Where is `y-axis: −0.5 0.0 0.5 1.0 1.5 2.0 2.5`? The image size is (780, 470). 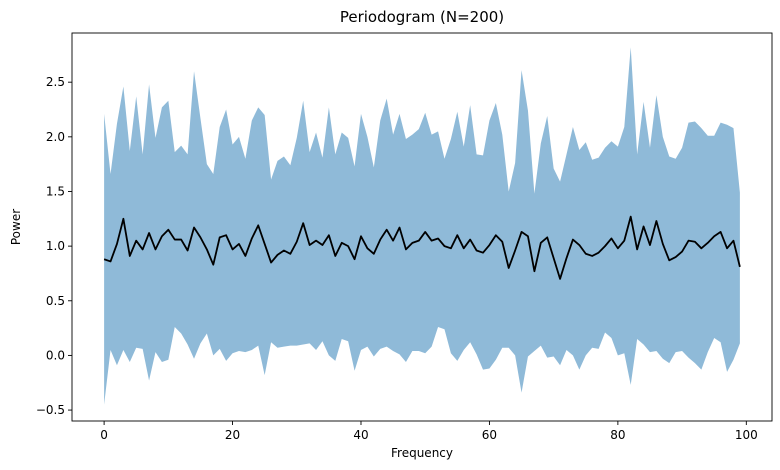
y-axis: −0.5 0.0 0.5 1.0 1.5 2.0 2.5 is located at coordinates (54, 246).